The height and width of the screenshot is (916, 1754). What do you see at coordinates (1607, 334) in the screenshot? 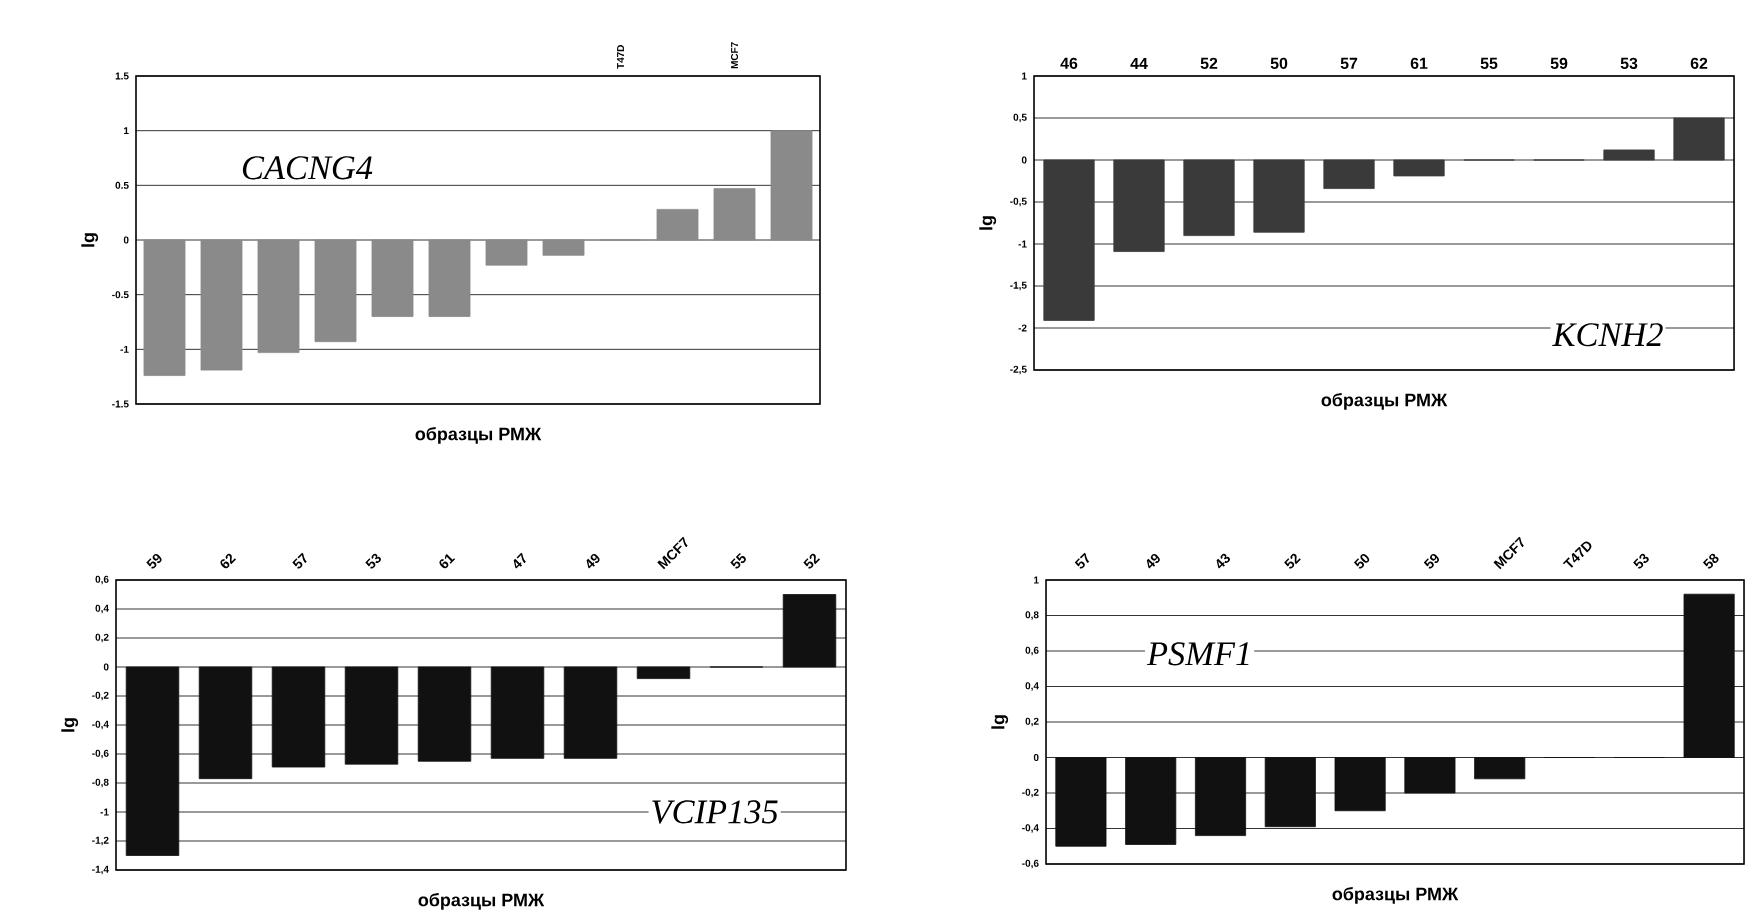
I see `annotation: KCNH2` at bounding box center [1607, 334].